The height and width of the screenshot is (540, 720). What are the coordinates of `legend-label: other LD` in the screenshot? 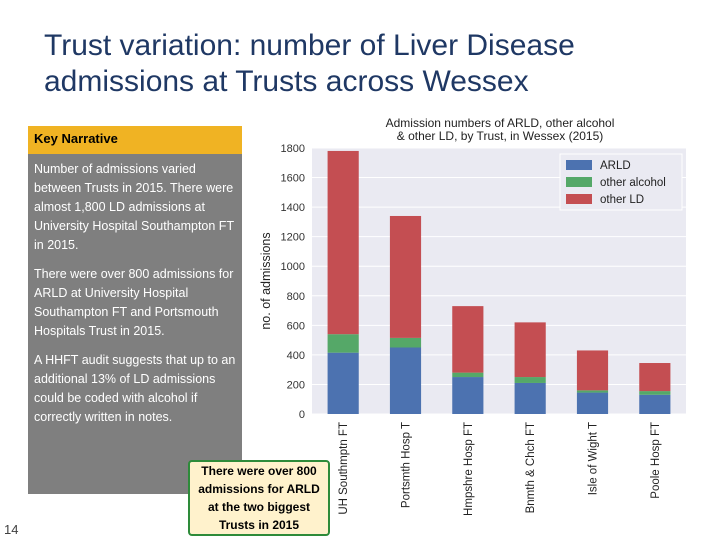 It's located at (622, 200).